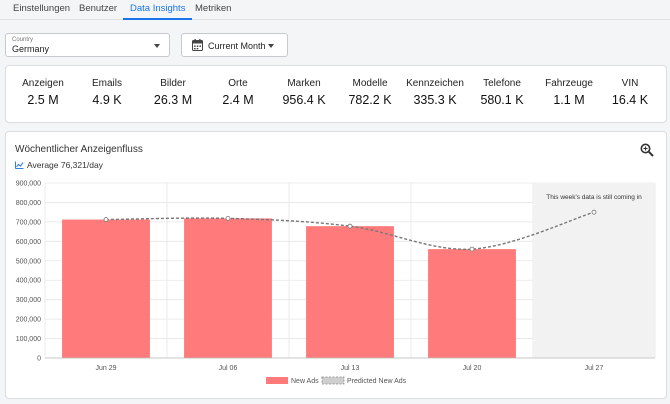 The width and height of the screenshot is (670, 404). Describe the element at coordinates (630, 83) in the screenshot. I see `stat-label: VIN` at that location.